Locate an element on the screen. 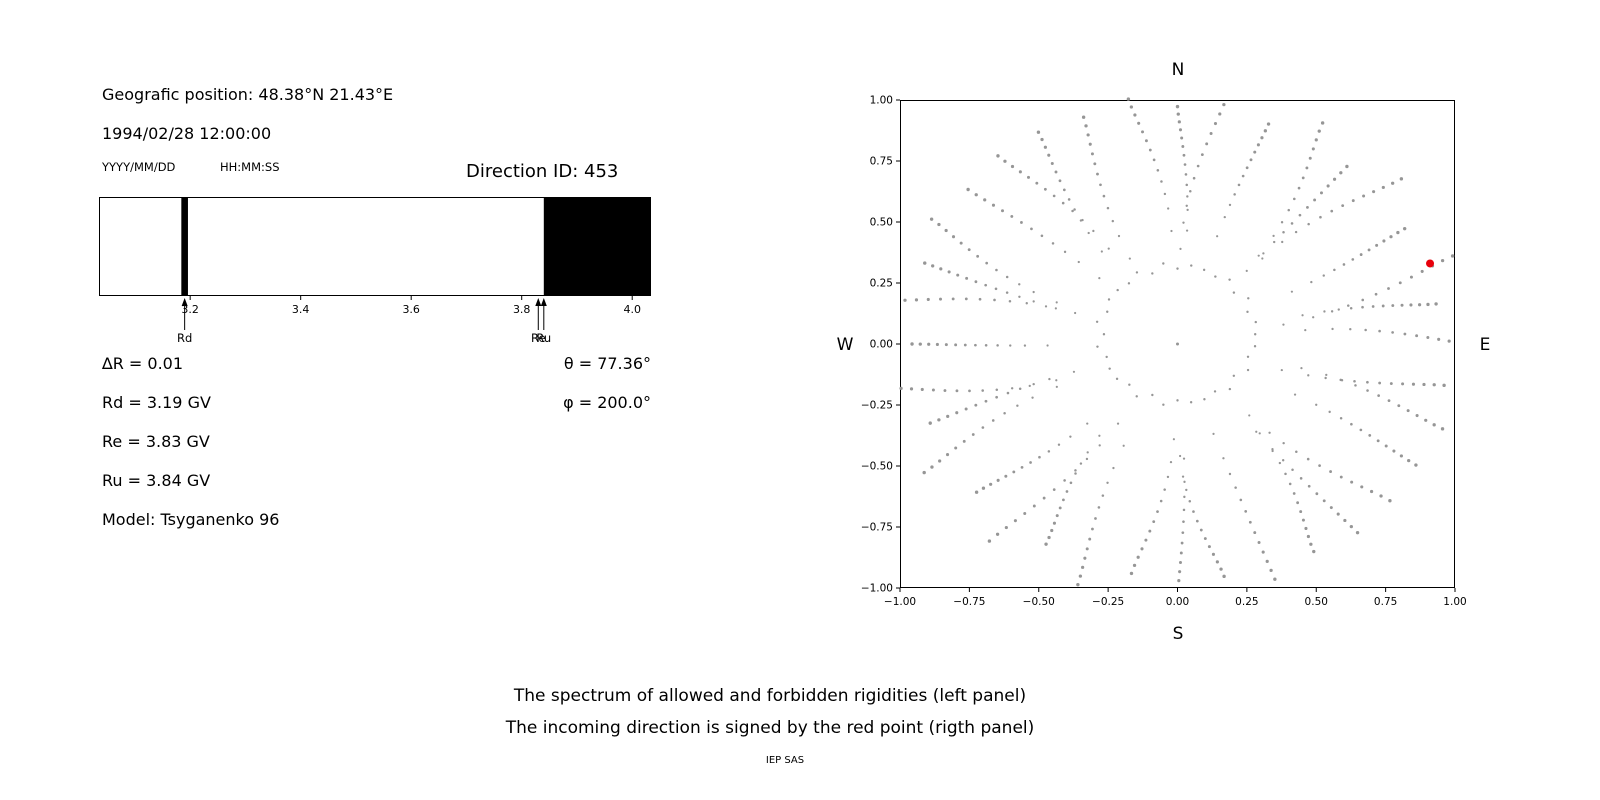 The image size is (1600, 800). direction-id-label: Direction ID: 453 is located at coordinates (542, 171).